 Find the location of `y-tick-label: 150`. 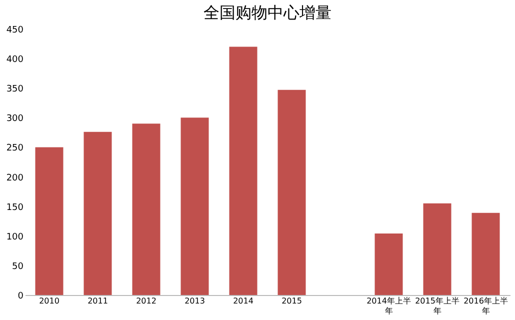

y-tick-label: 150 is located at coordinates (15, 207).